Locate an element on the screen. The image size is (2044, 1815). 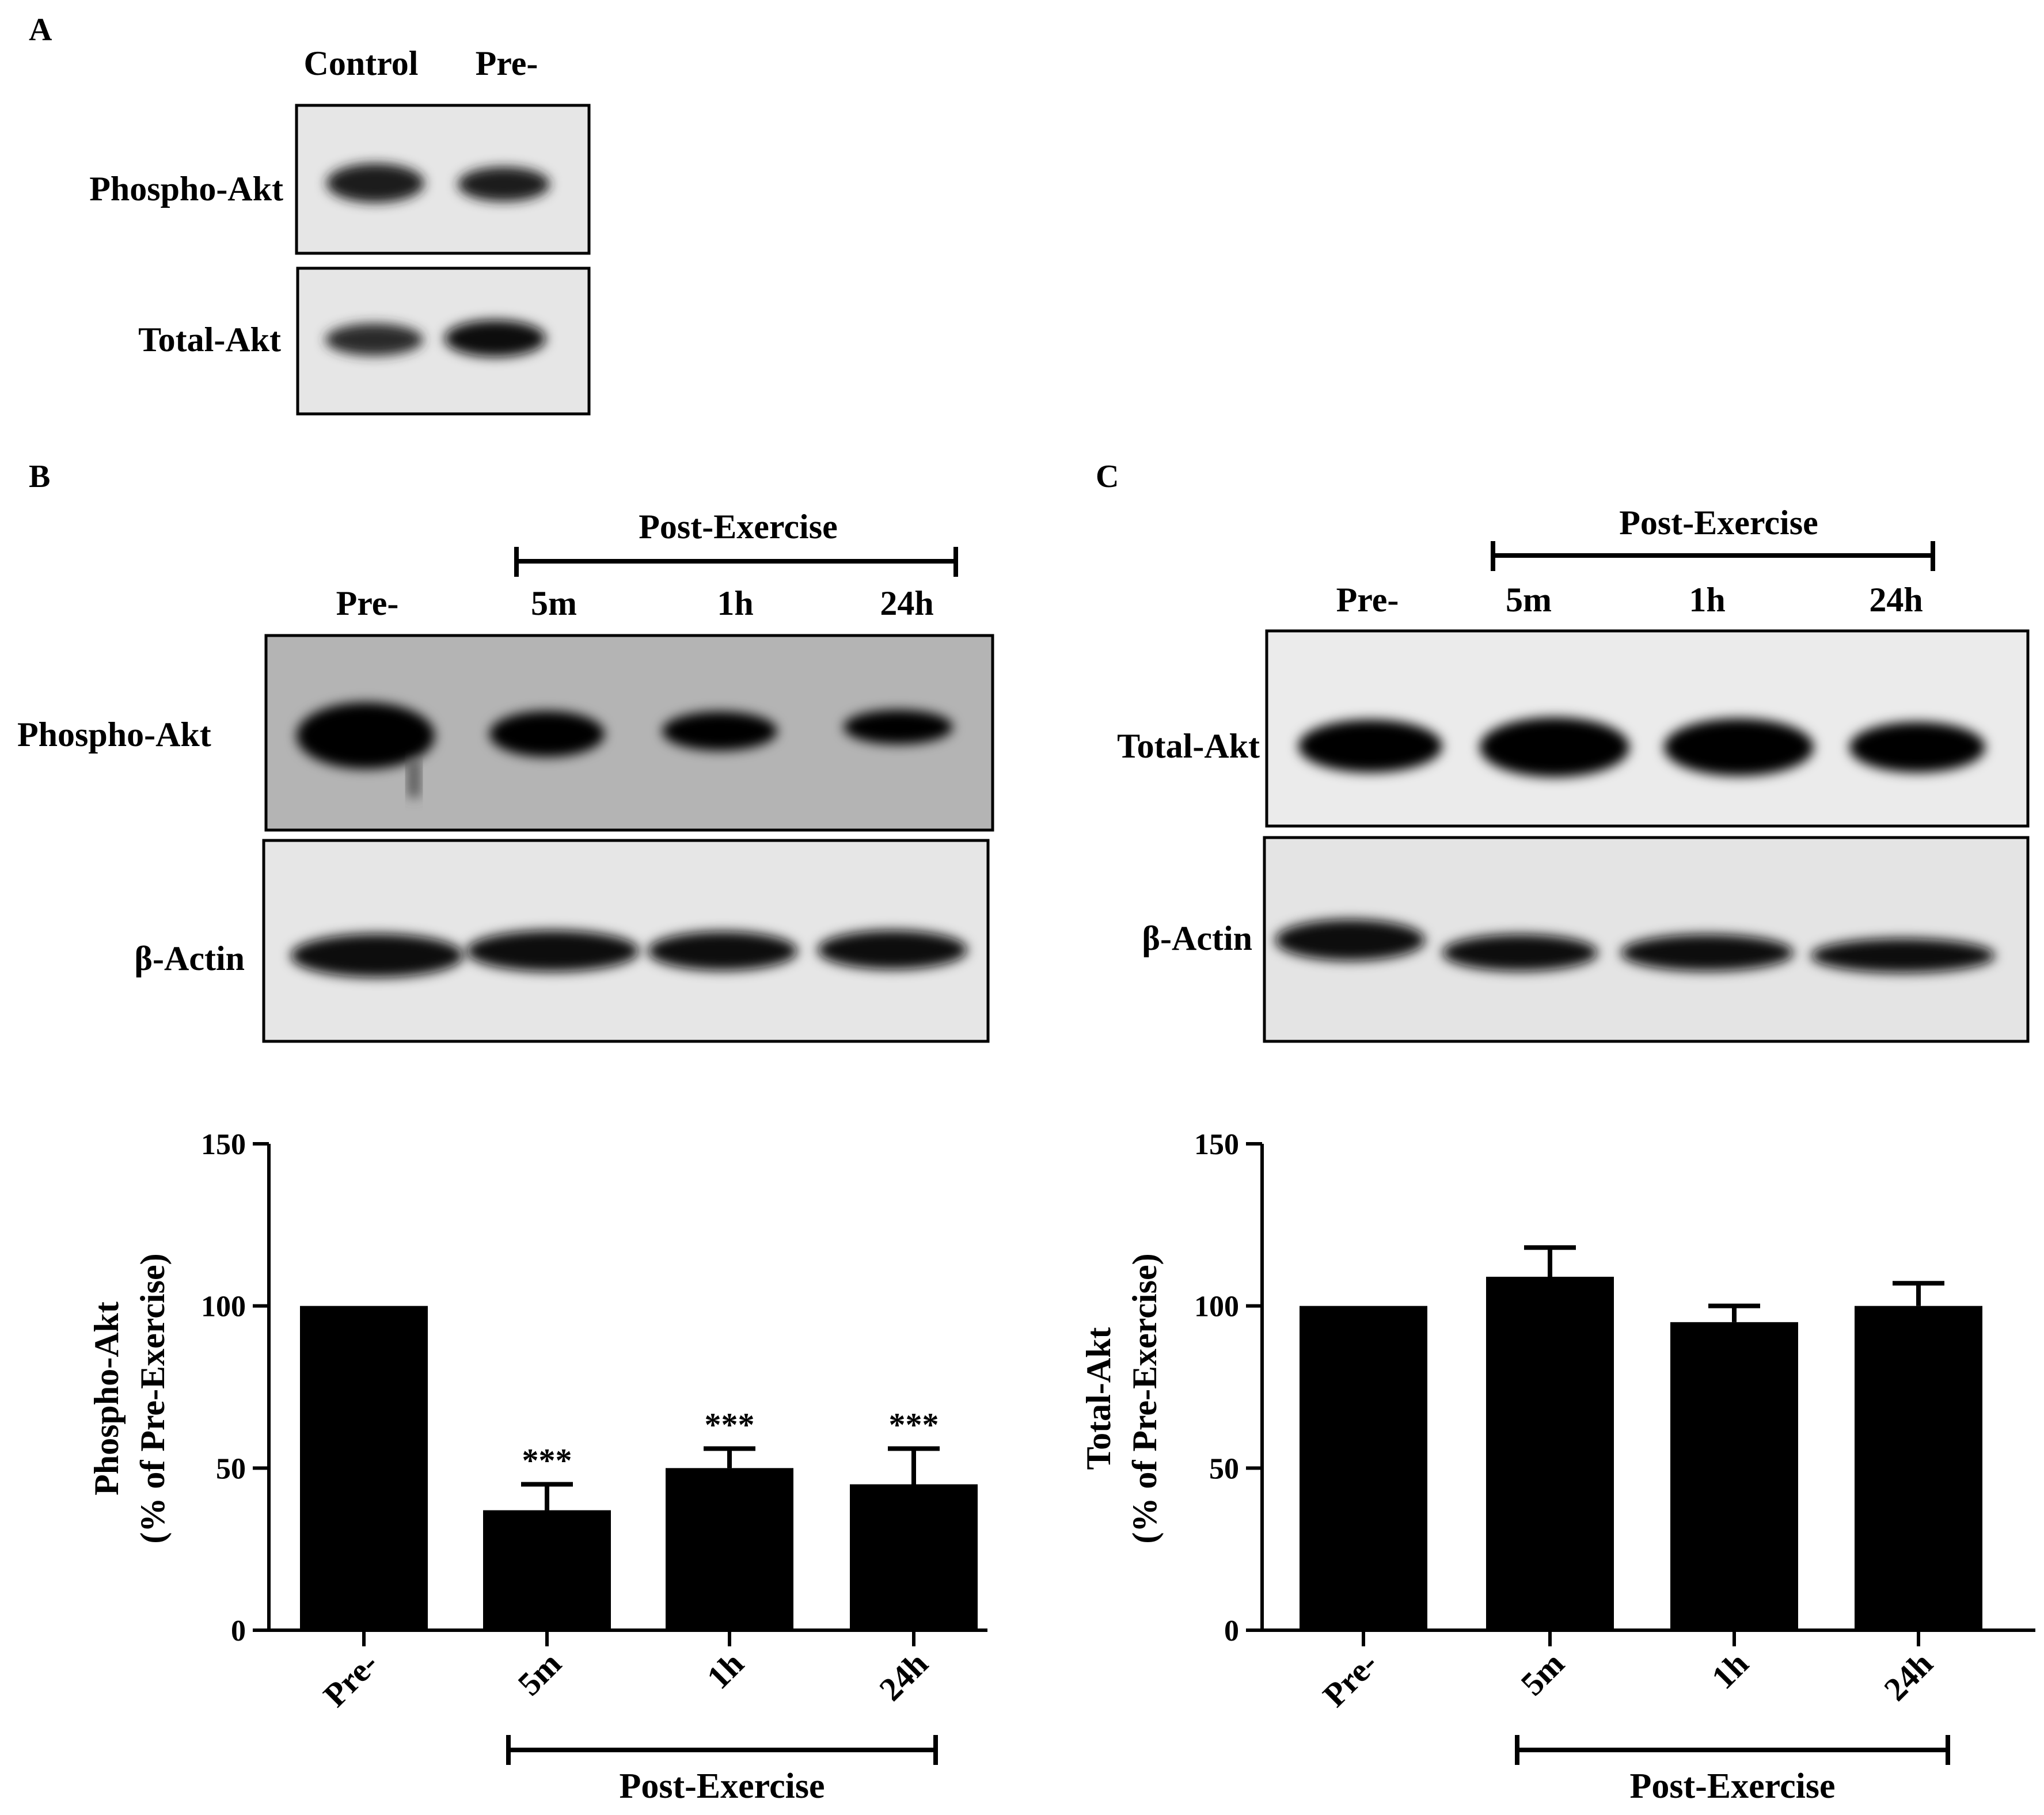
chart-c-bar-pre is located at coordinates (1363, 1468).